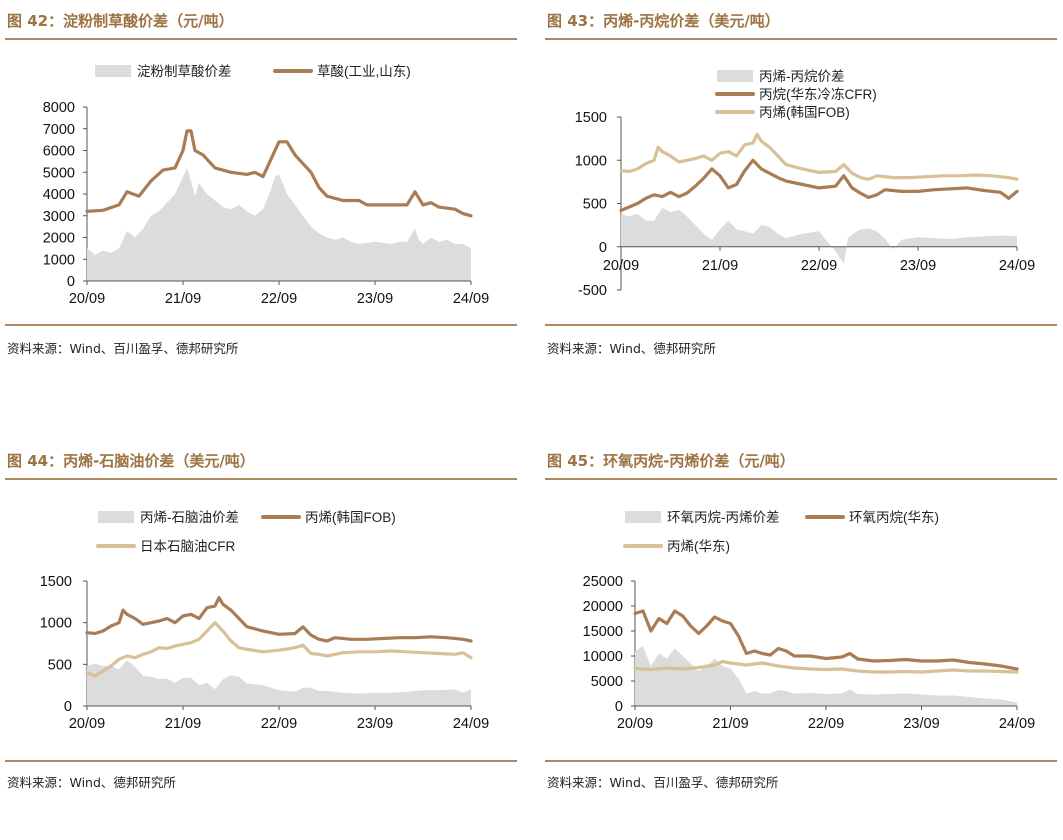 This screenshot has width=1063, height=840. What do you see at coordinates (818, 94) in the screenshot?
I see `legend-label: 丙烷(华东冷冻CFR)` at bounding box center [818, 94].